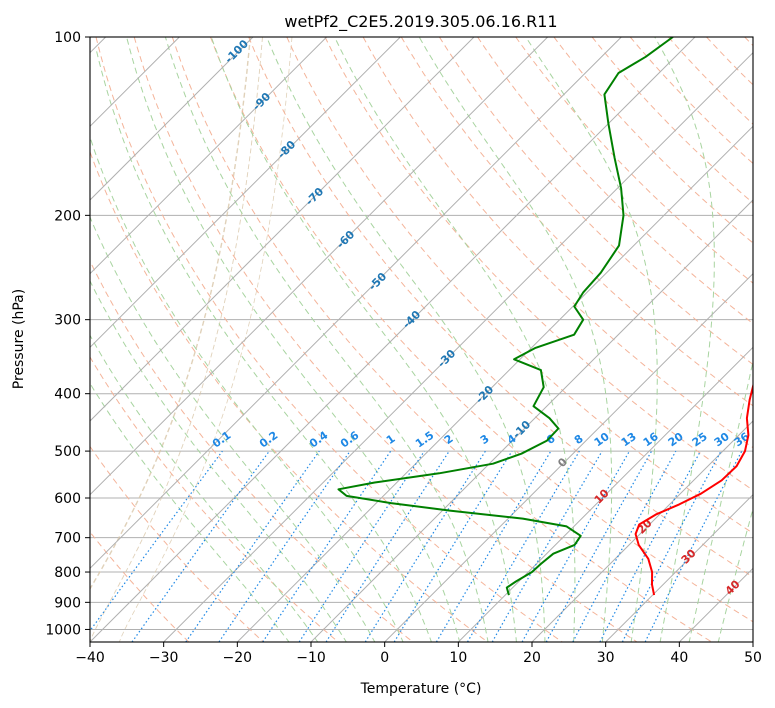  Describe the element at coordinates (67, 452) in the screenshot. I see `y-tick-label: 500` at that location.